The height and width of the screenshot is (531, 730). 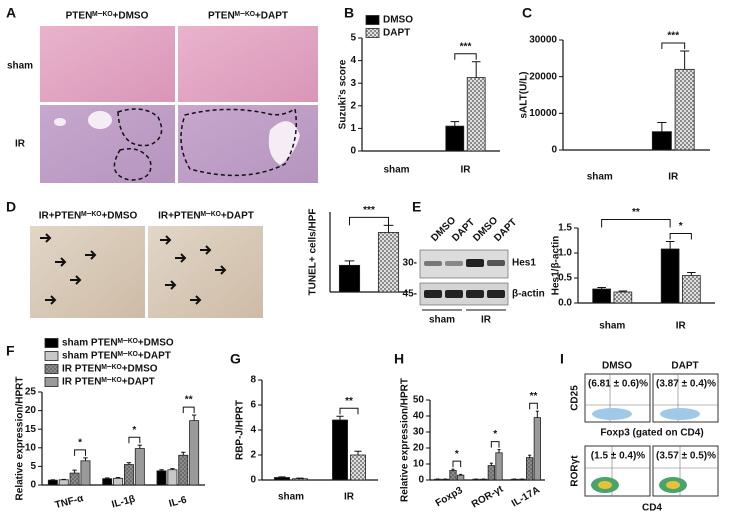 I want to click on axis-label: RORγt, so click(x=575, y=471).